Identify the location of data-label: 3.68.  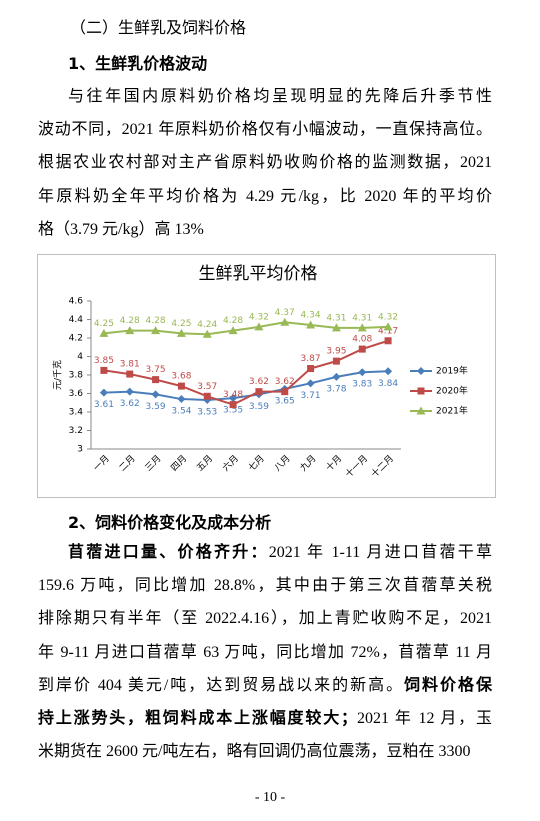
(181, 377).